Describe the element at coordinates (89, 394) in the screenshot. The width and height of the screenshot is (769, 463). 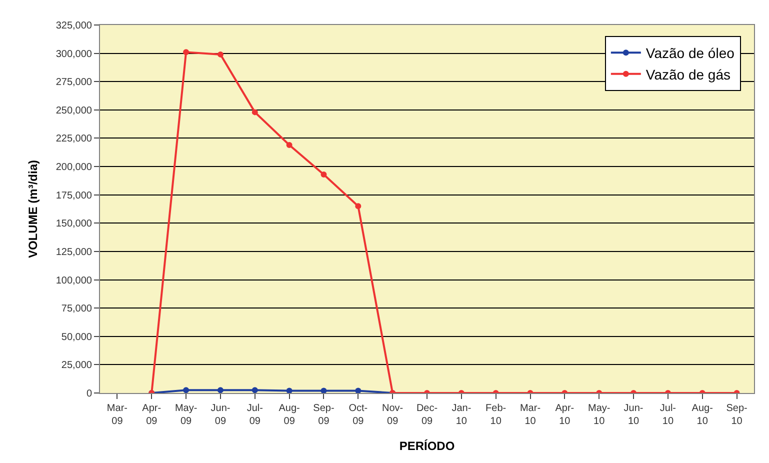
I see `y-tick-label: 0` at that location.